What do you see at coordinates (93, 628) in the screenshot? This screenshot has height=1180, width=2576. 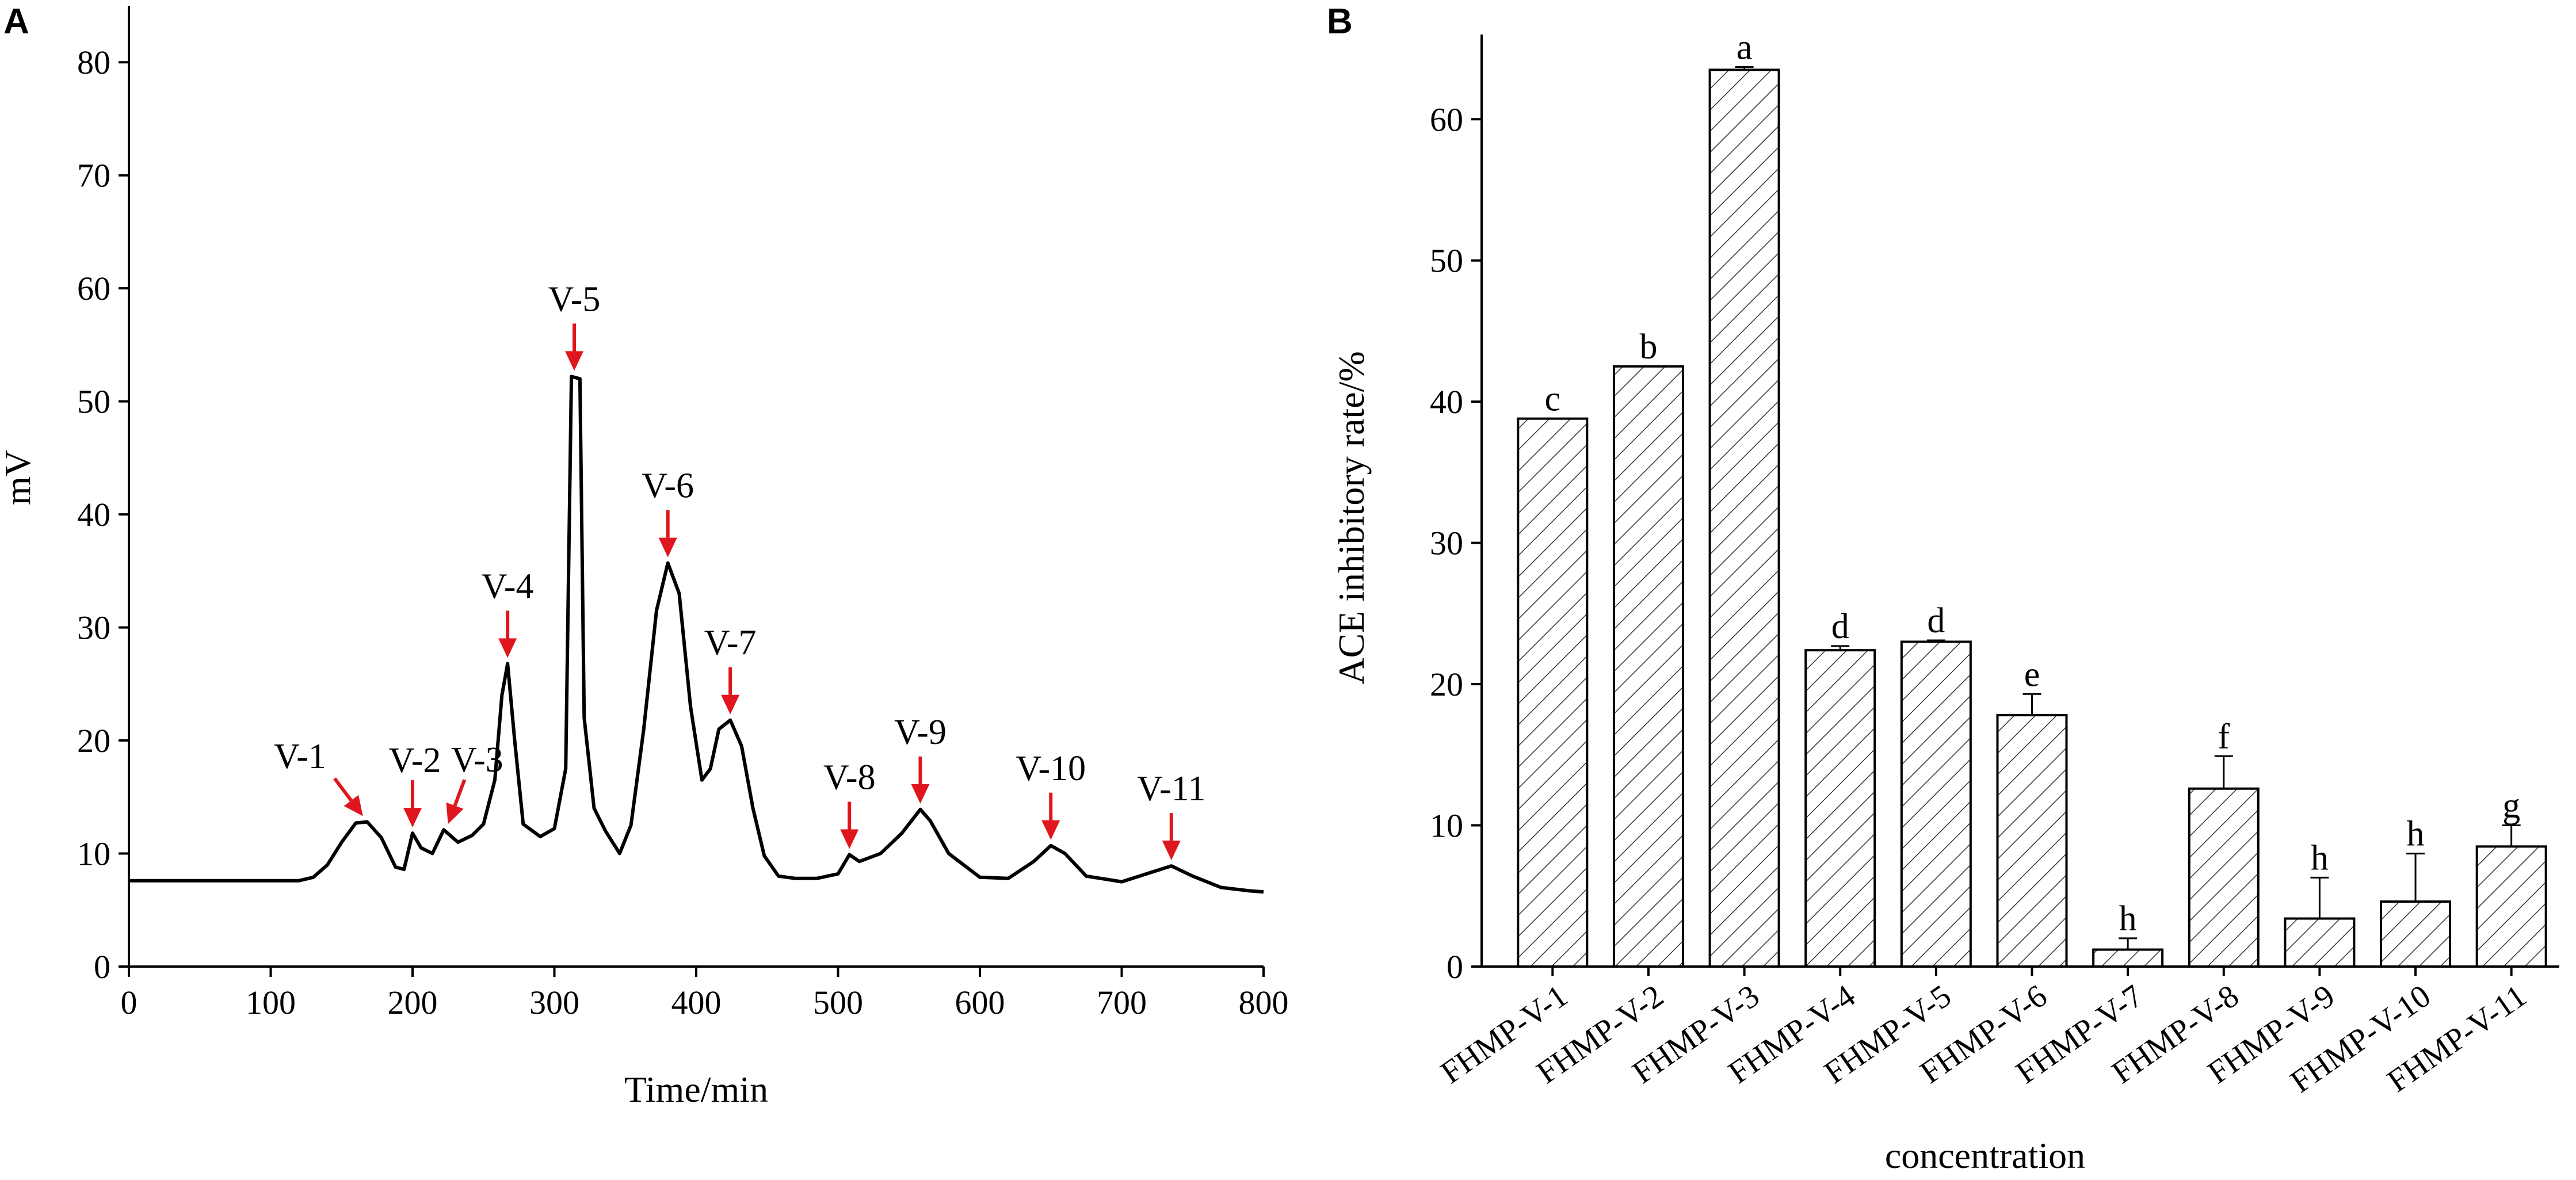 I see `panel-a-y-tick-label: 30` at bounding box center [93, 628].